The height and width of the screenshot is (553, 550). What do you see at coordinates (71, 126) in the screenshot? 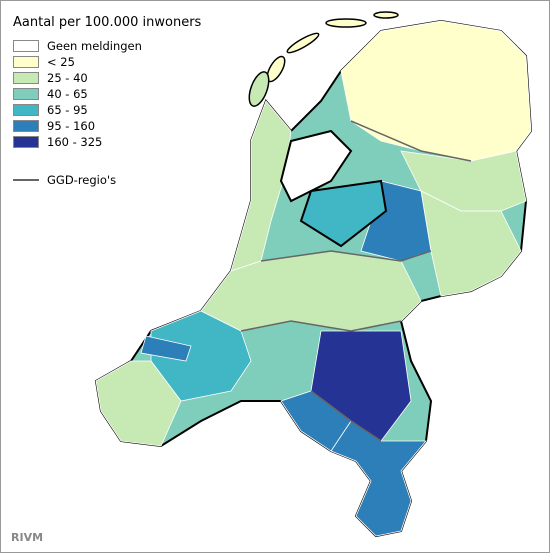
I see `legend-label: 95 - 160` at bounding box center [71, 126].